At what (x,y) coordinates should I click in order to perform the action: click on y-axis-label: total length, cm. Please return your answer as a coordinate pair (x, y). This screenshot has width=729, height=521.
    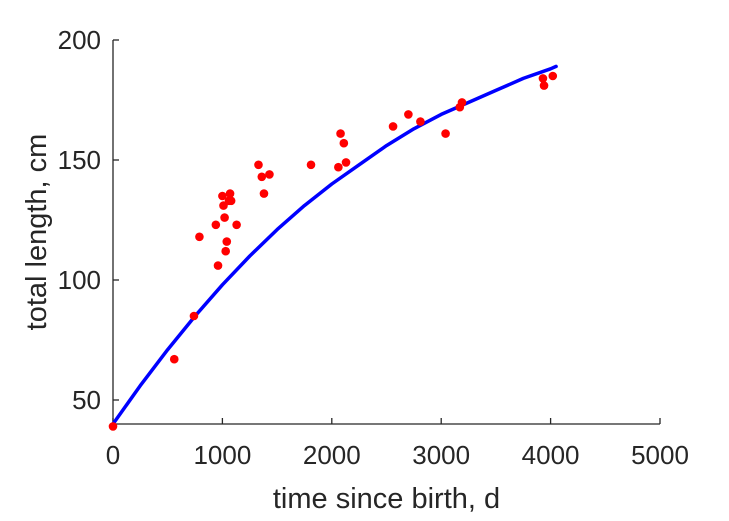
    Looking at the image, I should click on (37, 232).